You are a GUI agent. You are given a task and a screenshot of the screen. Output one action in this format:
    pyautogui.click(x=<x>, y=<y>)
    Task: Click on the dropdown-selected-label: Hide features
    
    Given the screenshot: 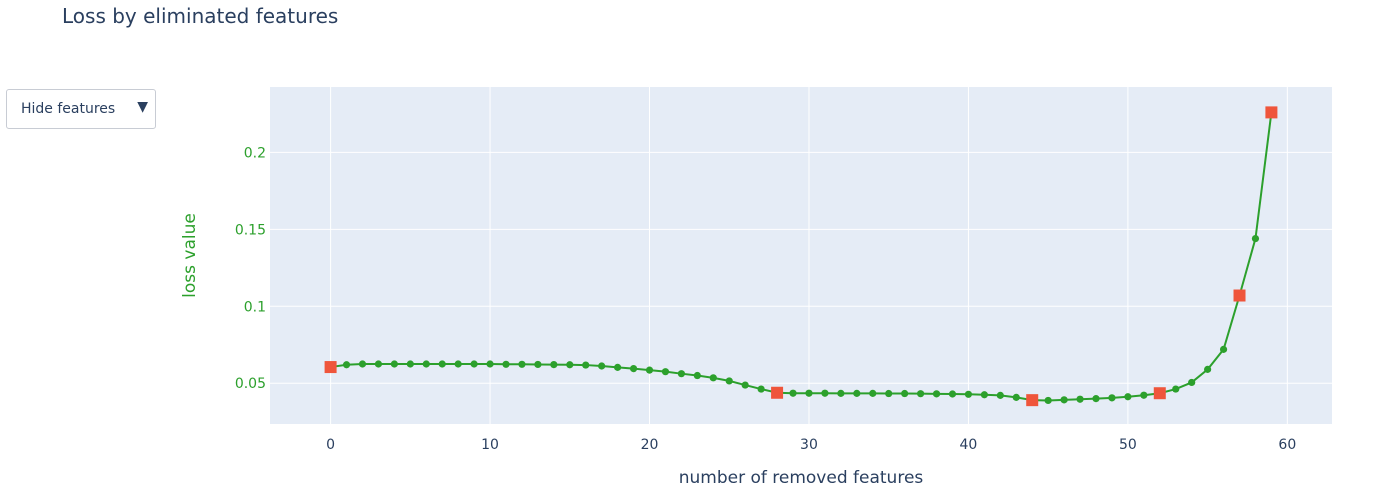 What is the action you would take?
    pyautogui.click(x=68, y=109)
    